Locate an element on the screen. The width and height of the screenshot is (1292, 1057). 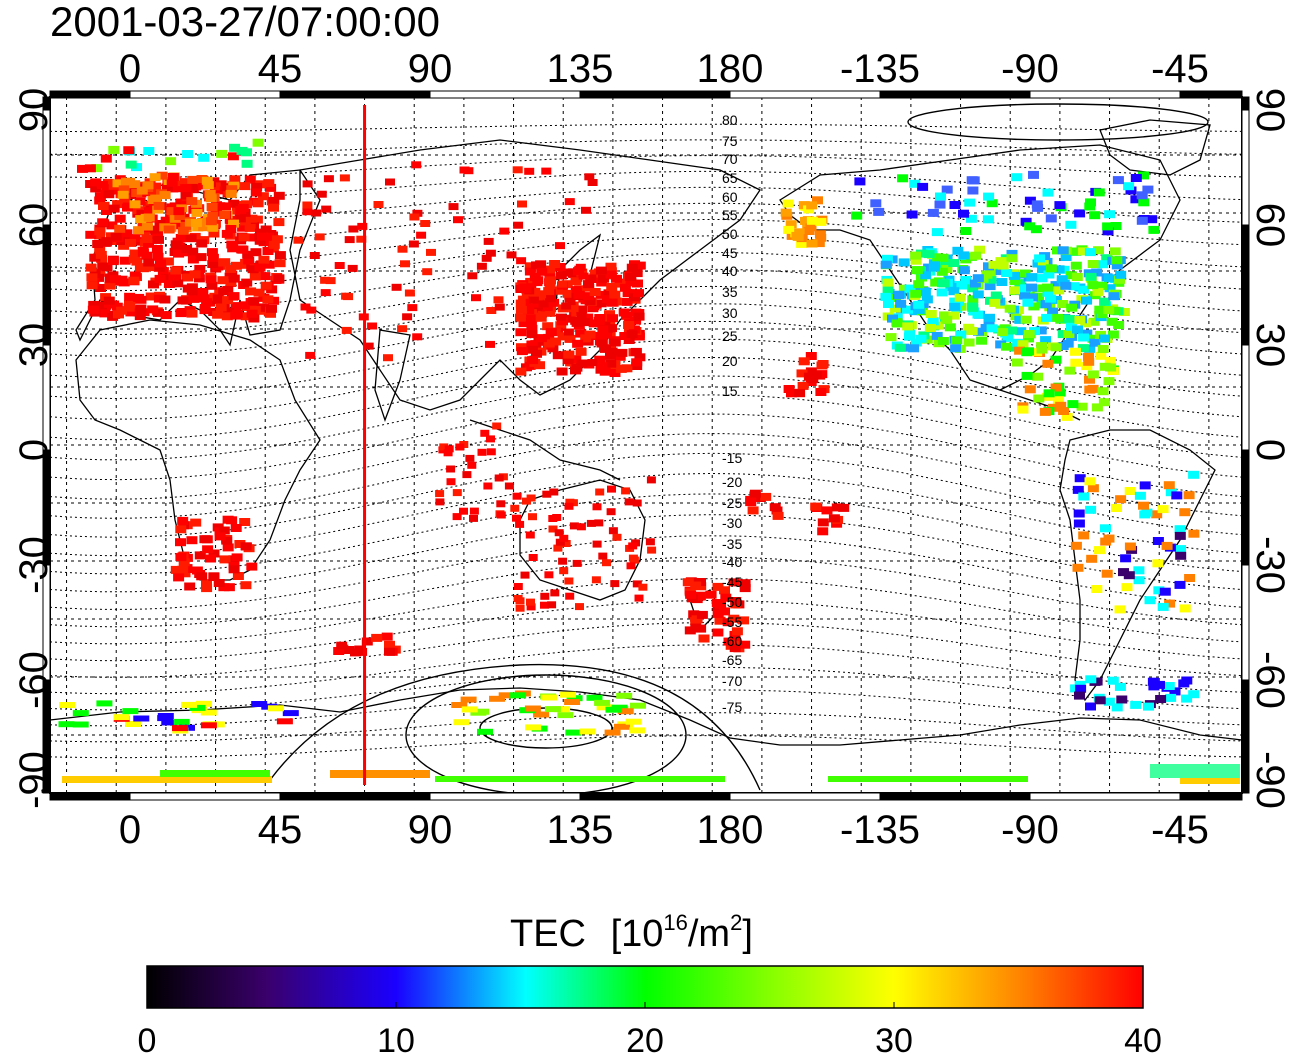
right-axis-bar is located at coordinates (1245, 103).